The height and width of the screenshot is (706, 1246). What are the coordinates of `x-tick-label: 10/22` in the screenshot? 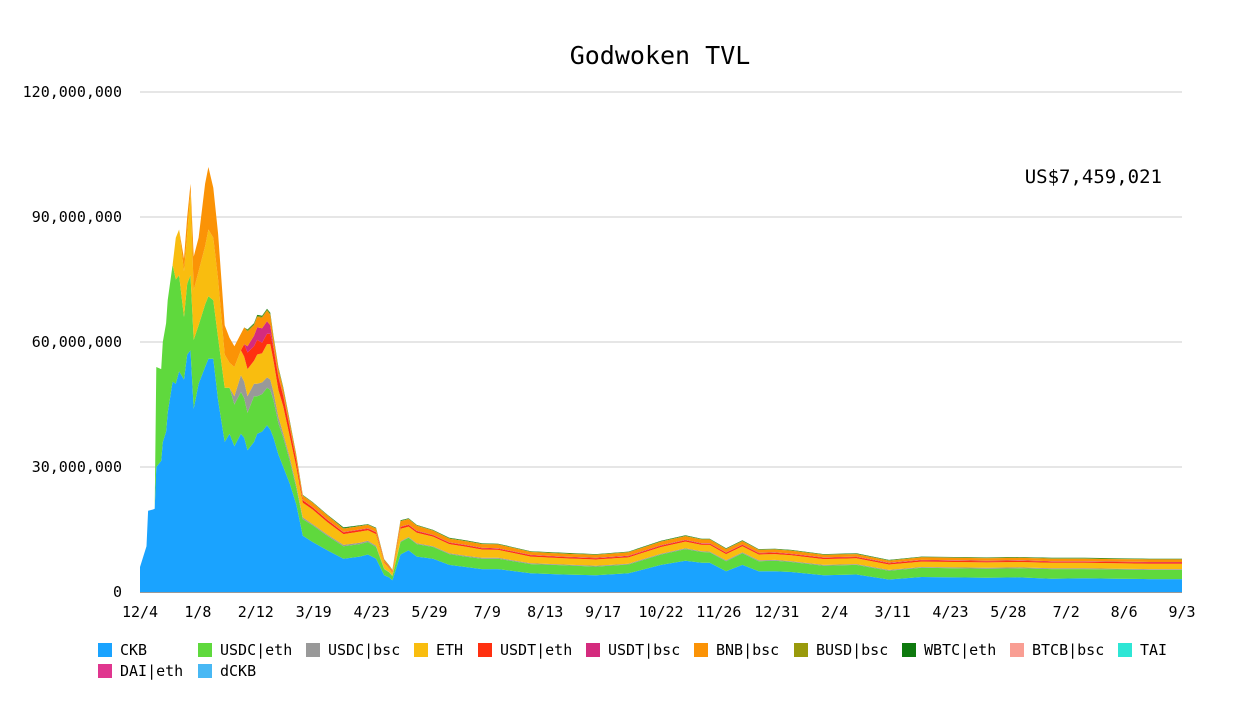 It's located at (660, 612).